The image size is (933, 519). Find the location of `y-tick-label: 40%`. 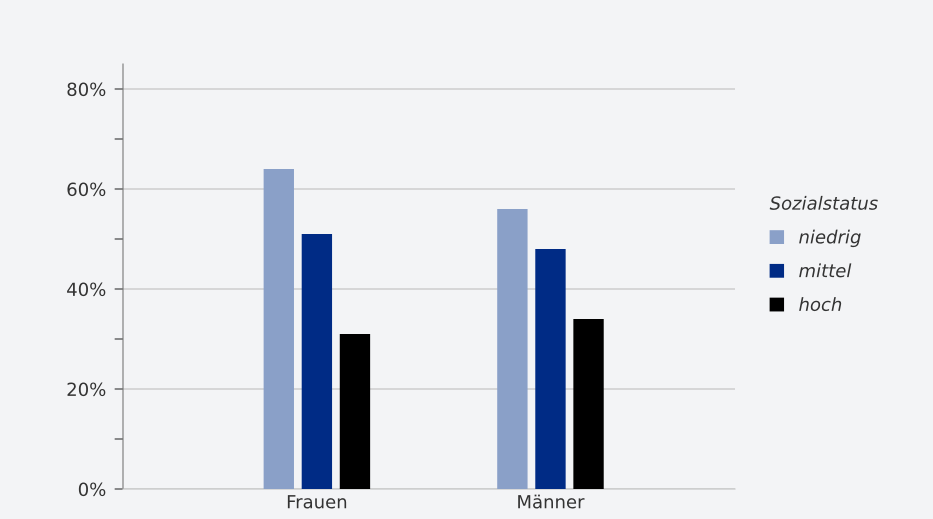

y-tick-label: 40% is located at coordinates (86, 289).